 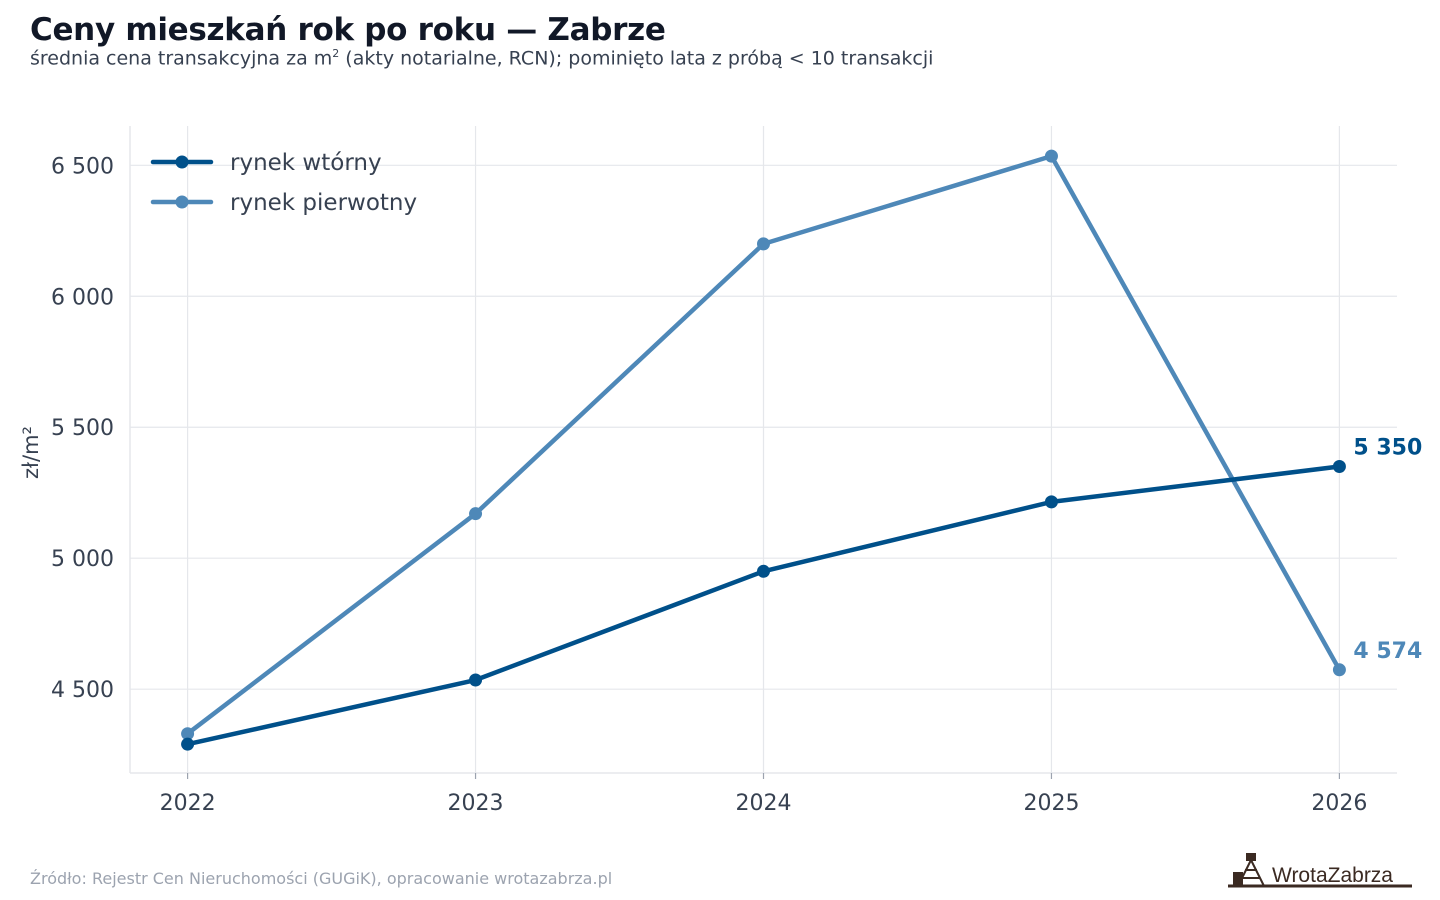 What do you see at coordinates (1332, 875) in the screenshot?
I see `logo-text: WrotaZabrza` at bounding box center [1332, 875].